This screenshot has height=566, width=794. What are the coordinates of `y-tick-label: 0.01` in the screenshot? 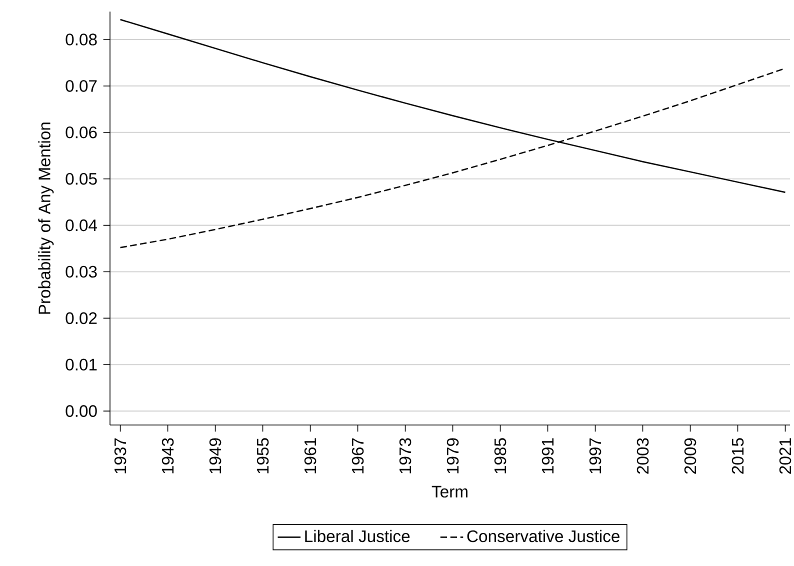 It's located at (81, 364).